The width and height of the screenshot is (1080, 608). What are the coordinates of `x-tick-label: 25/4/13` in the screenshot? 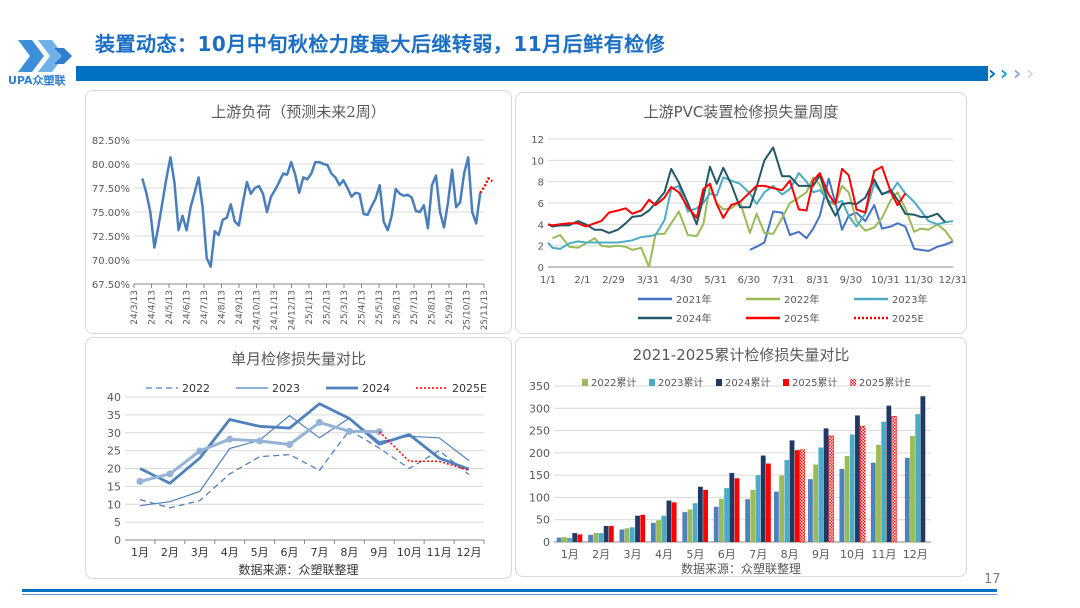 It's located at (363, 307).